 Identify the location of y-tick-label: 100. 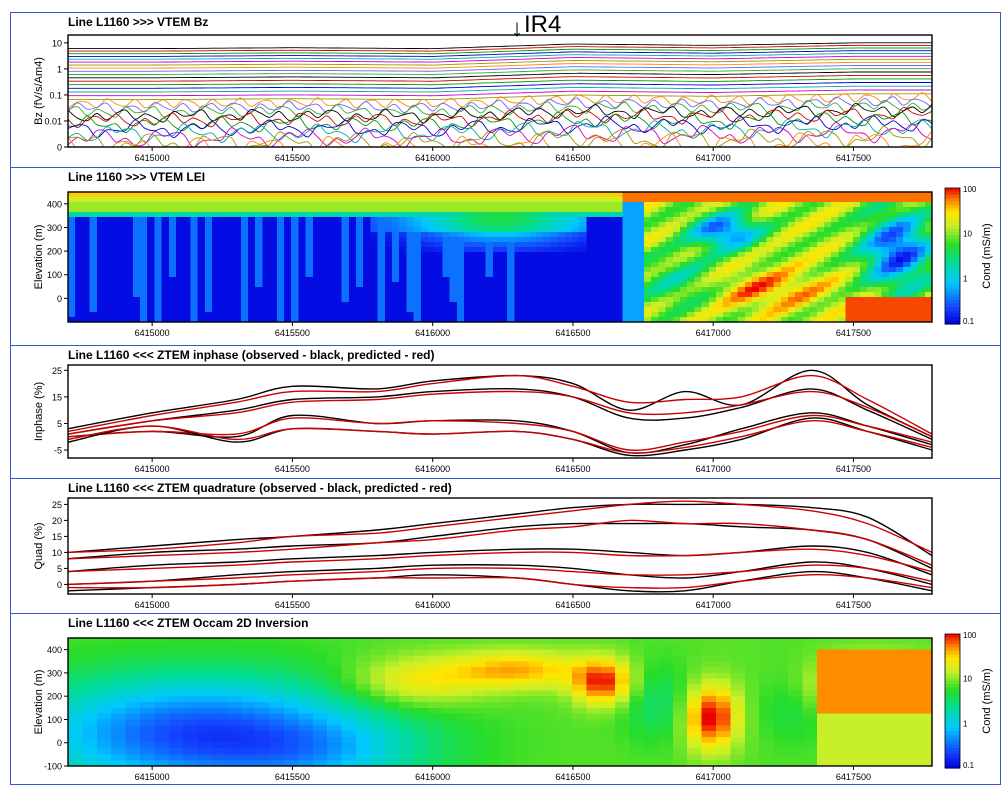
(54, 720).